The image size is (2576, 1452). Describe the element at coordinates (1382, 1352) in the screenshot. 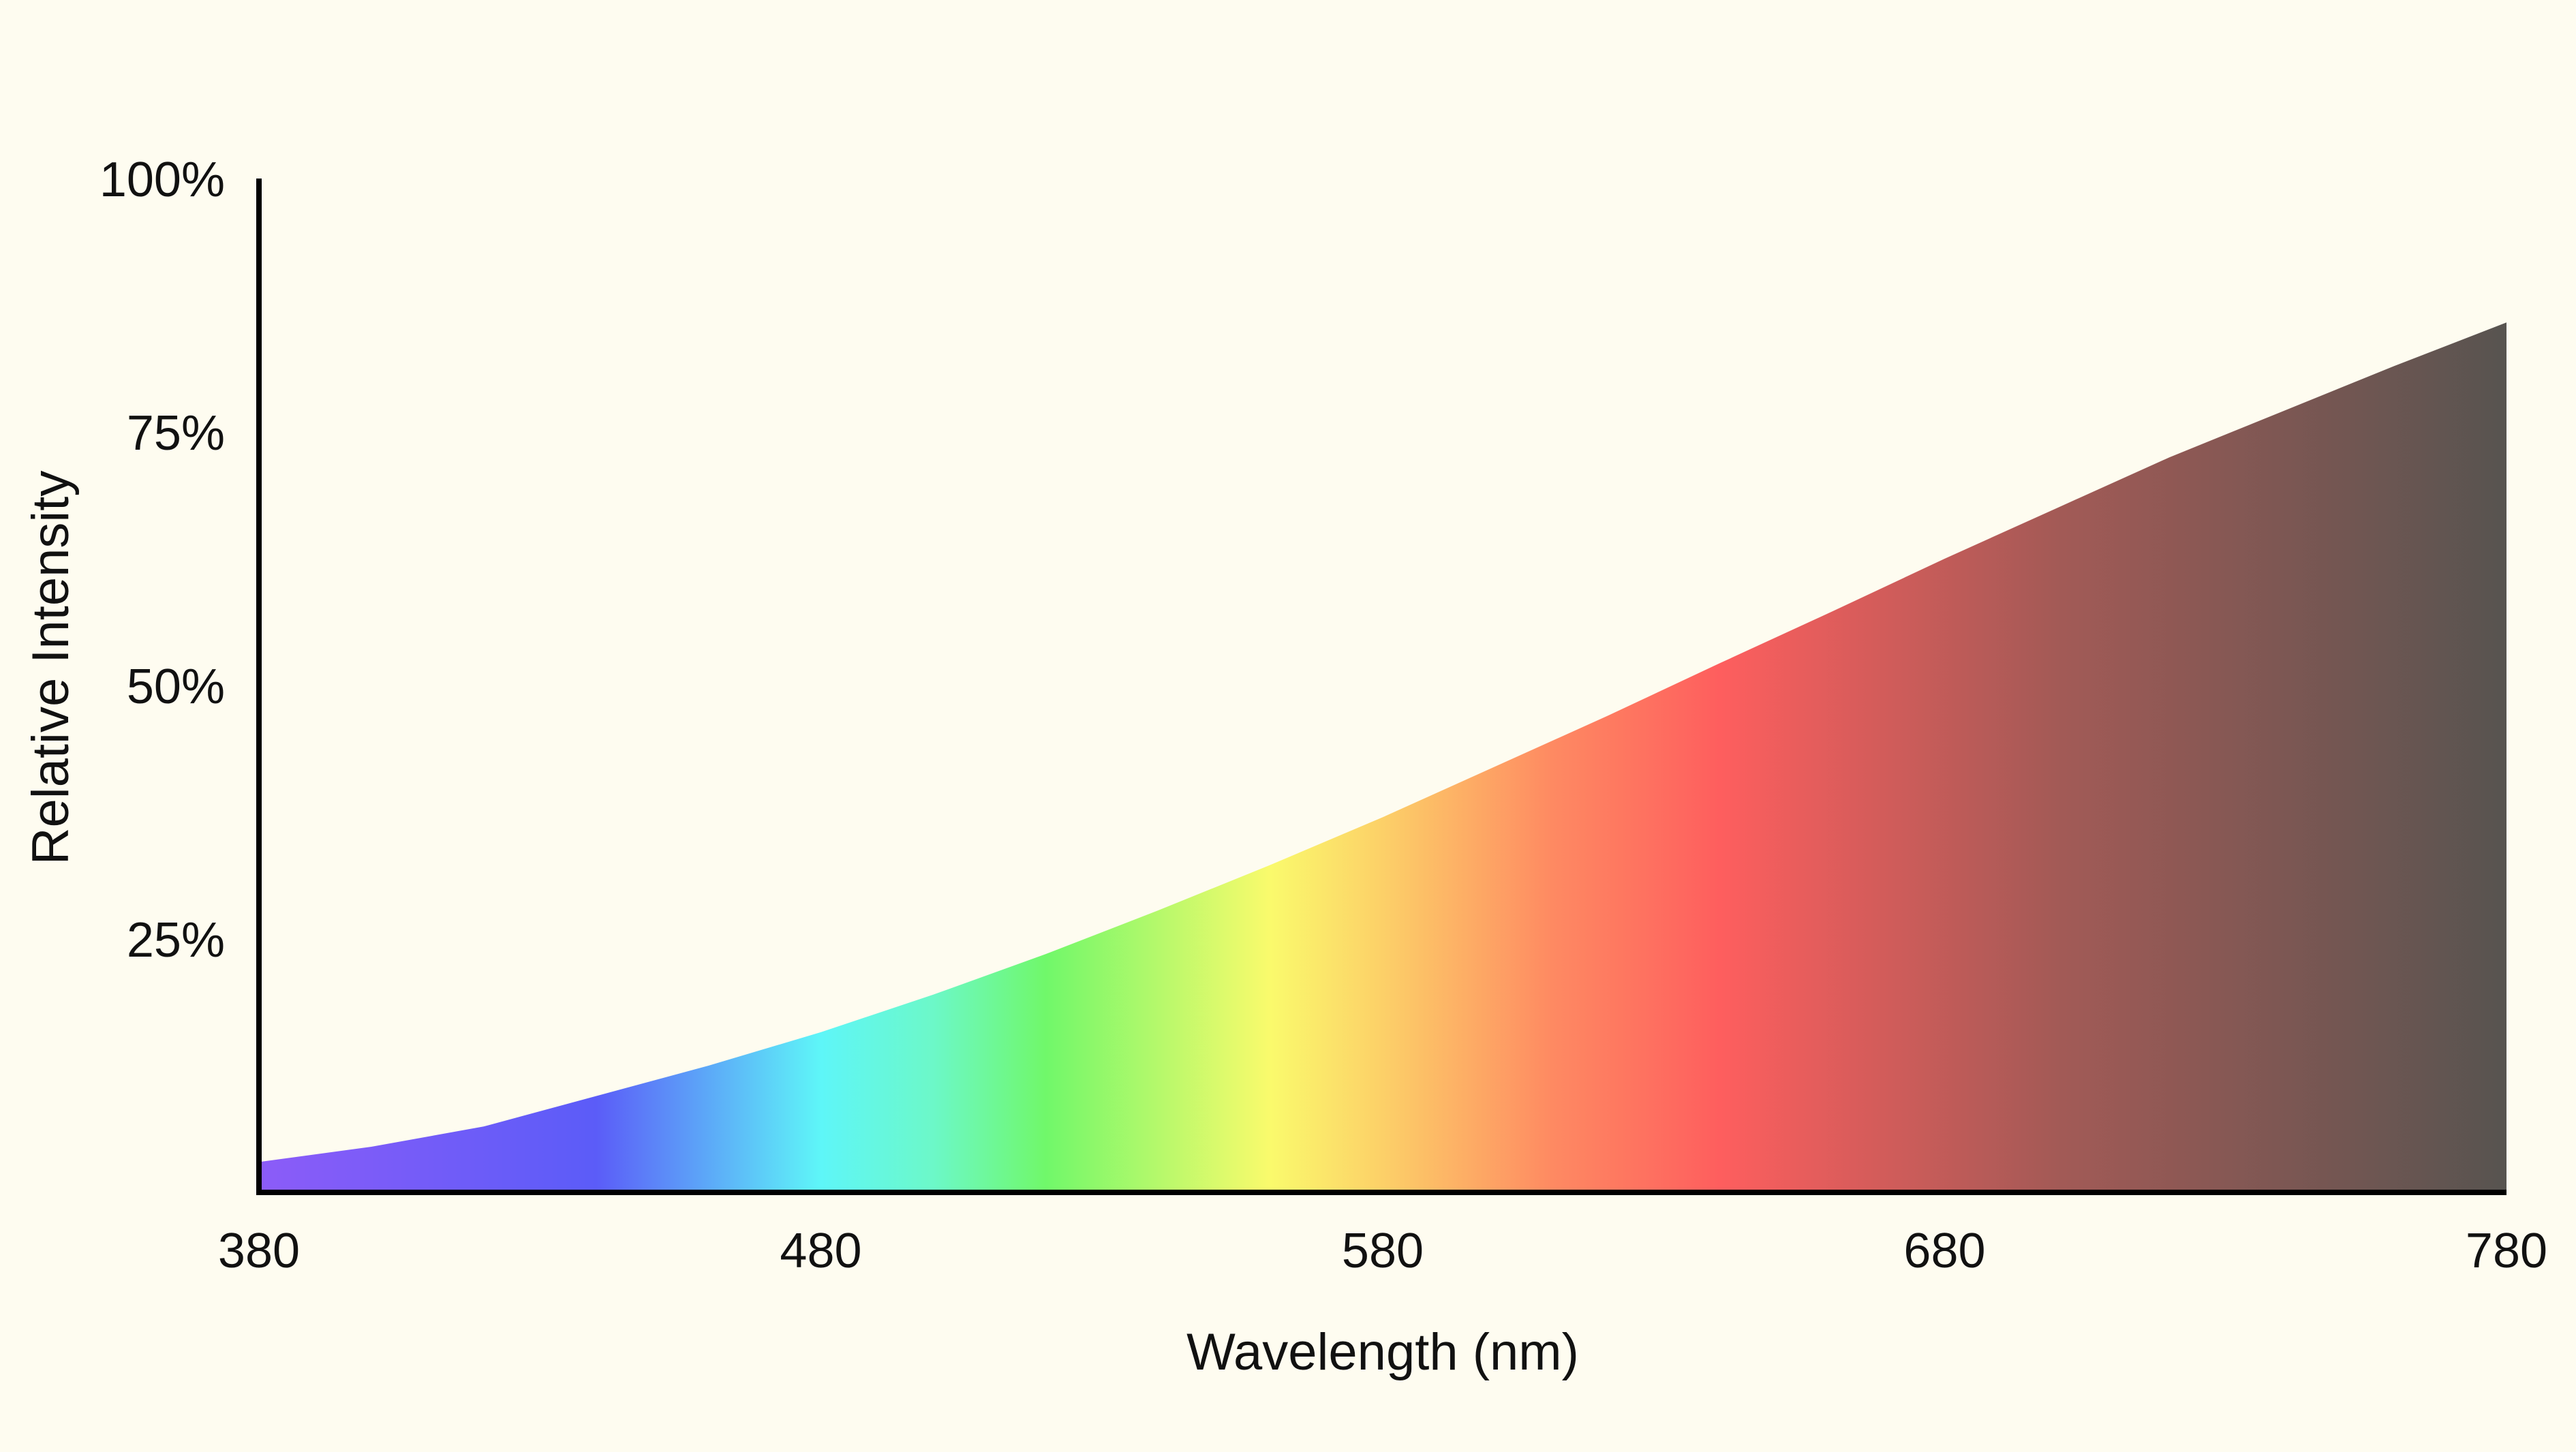

I see `x-axis-title: Wavelength (nm)` at that location.